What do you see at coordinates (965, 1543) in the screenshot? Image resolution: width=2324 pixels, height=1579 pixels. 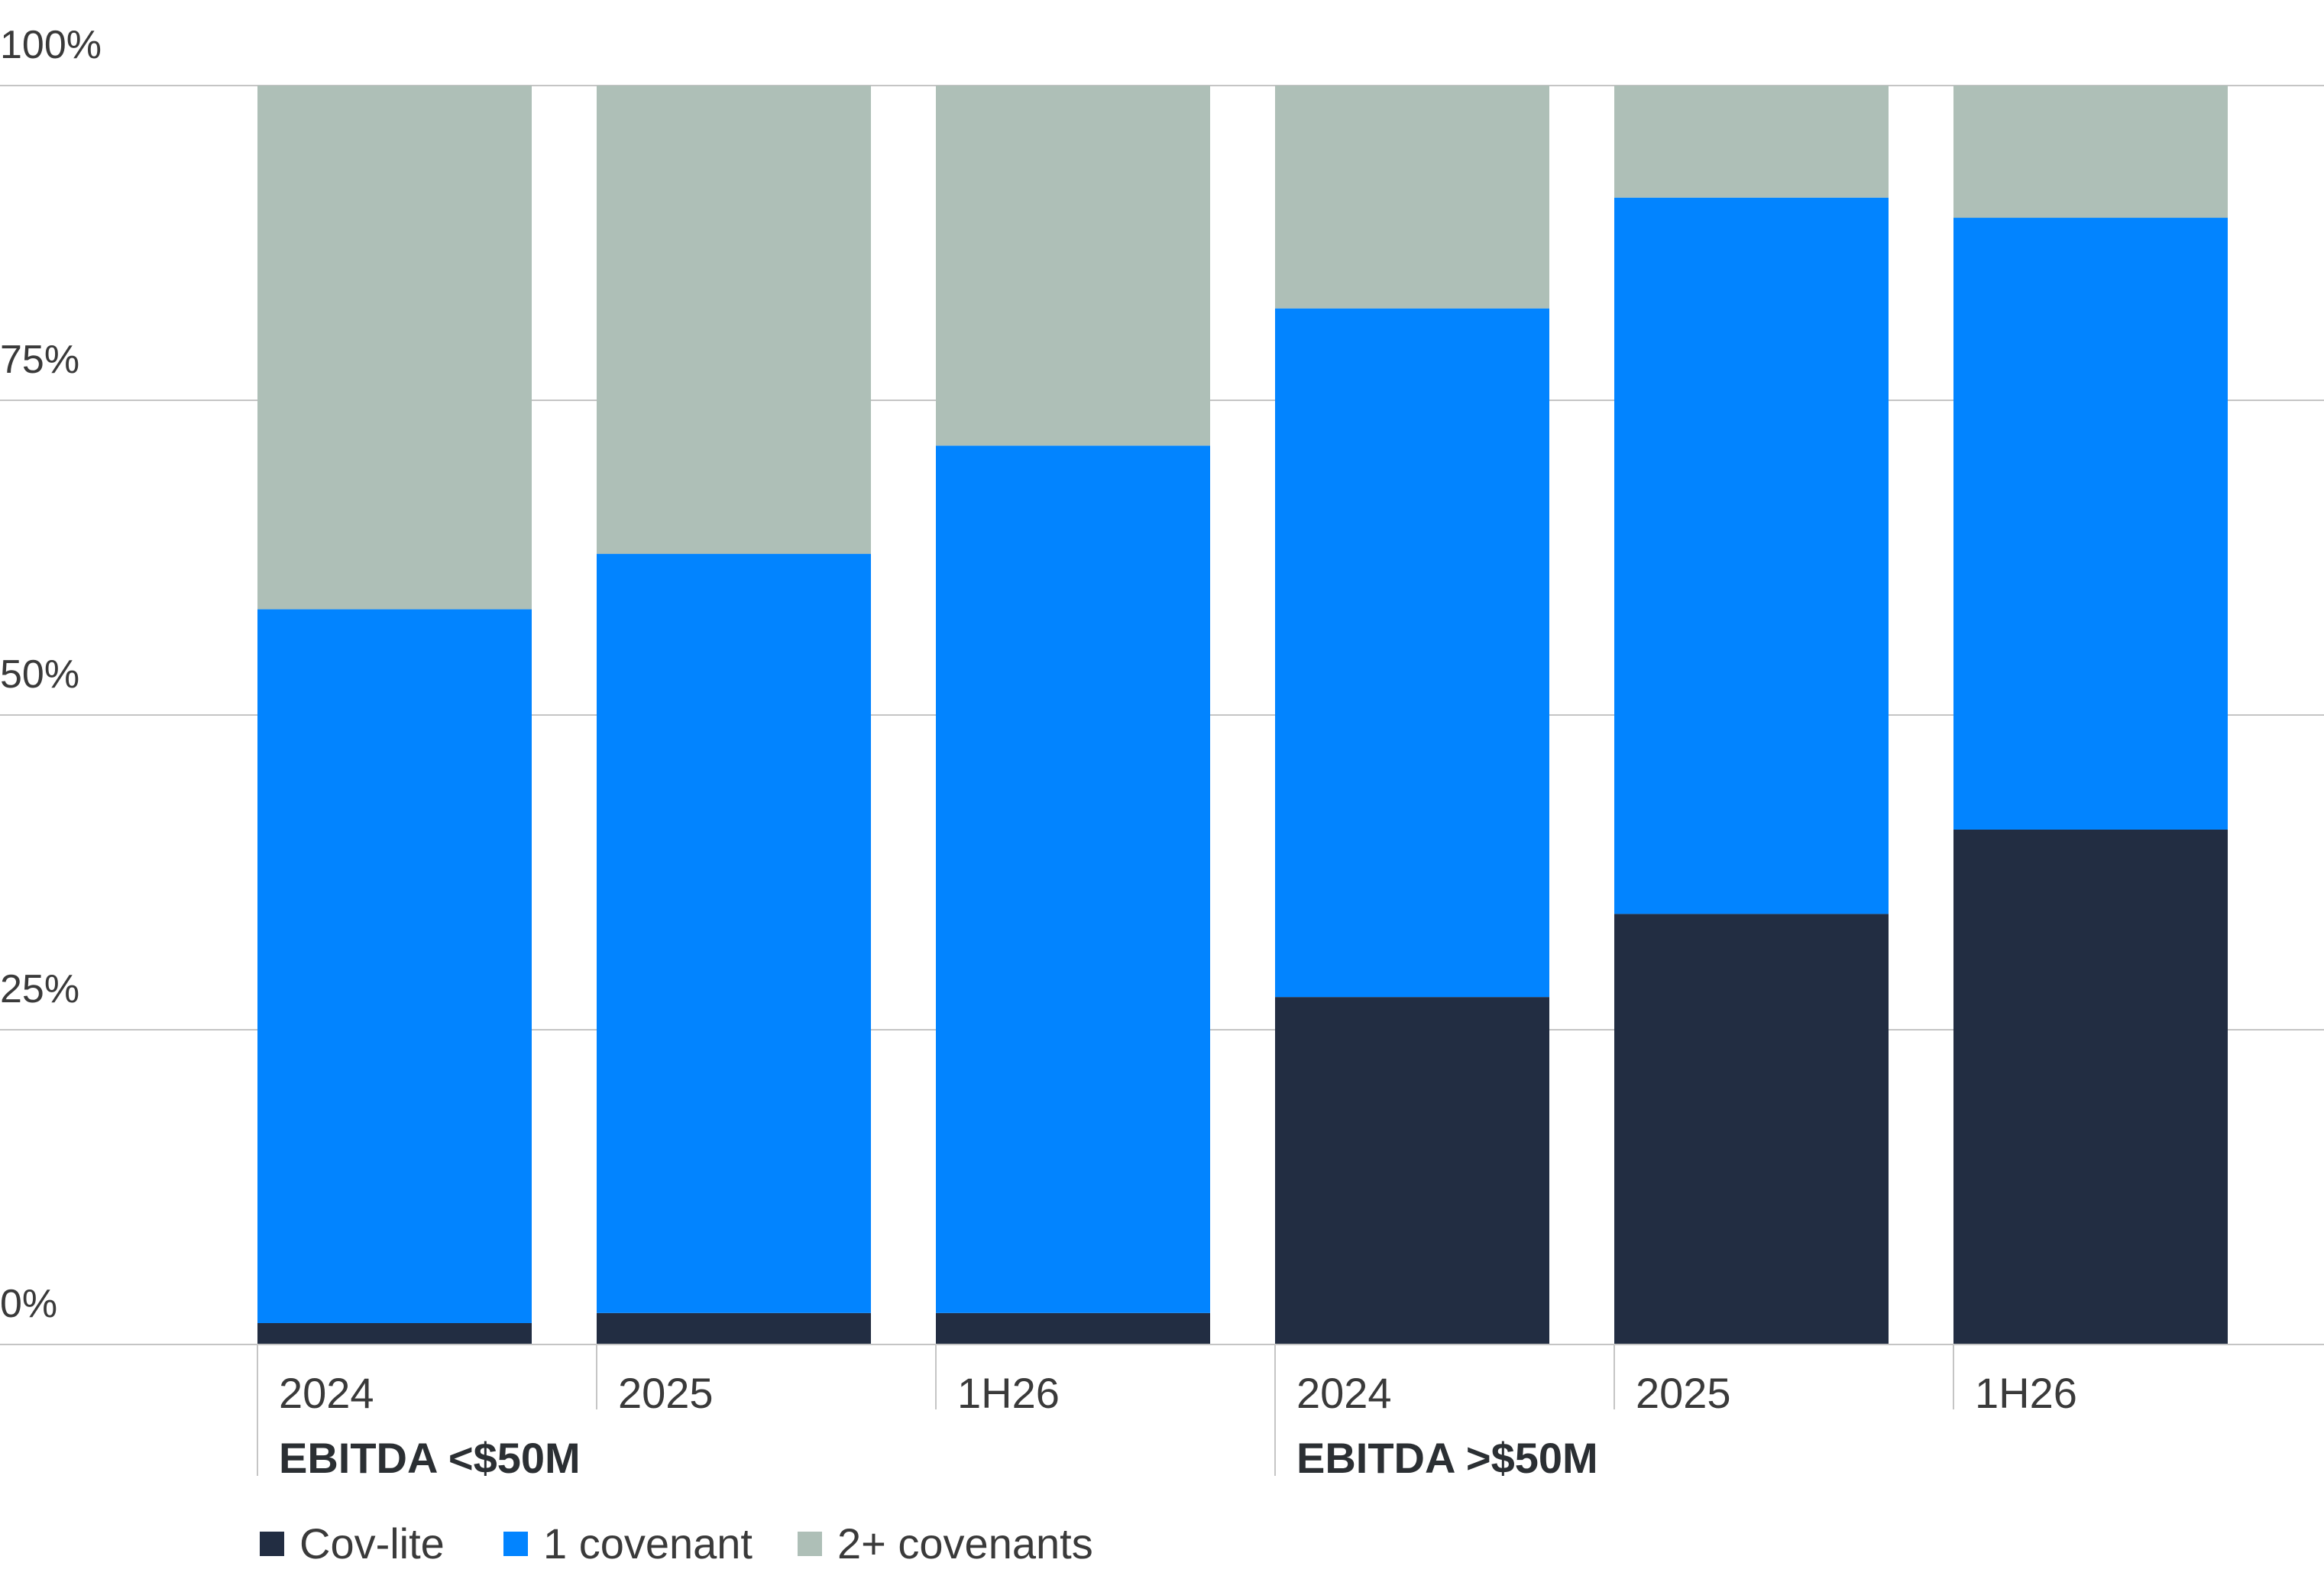 I see `legend-label: 2+ covenants` at bounding box center [965, 1543].